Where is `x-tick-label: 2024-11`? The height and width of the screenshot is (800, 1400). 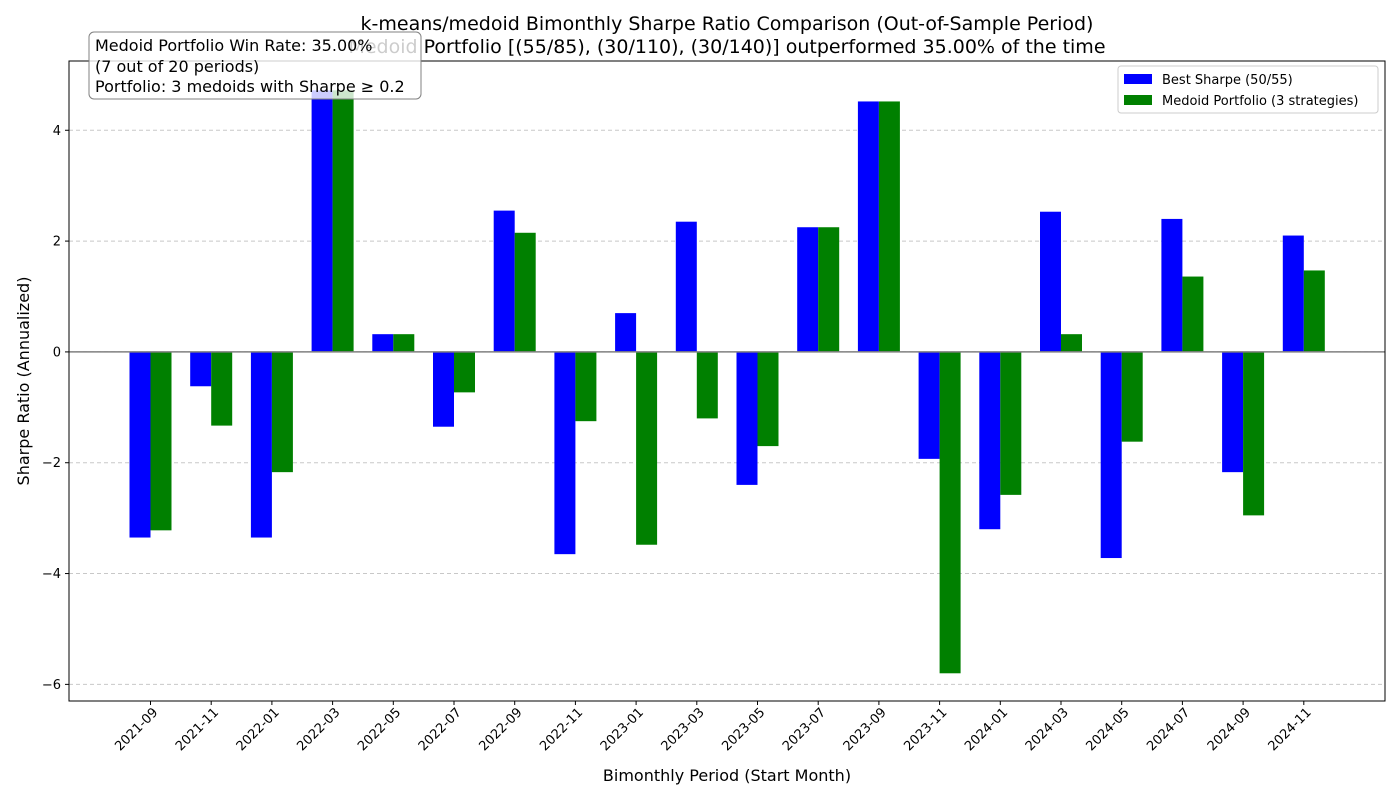
x-tick-label: 2024-11 is located at coordinates (1290, 729).